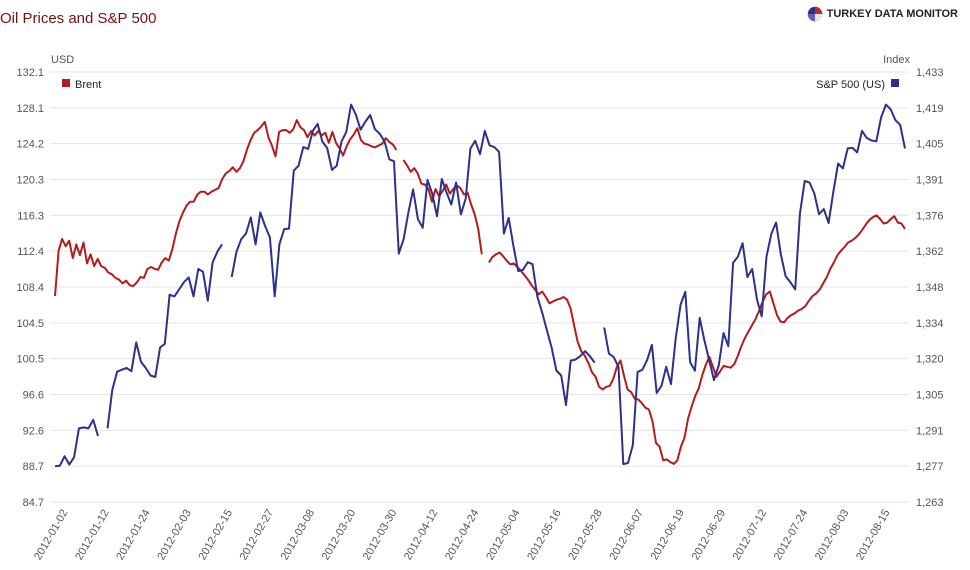  I want to click on right-tick-label: 1,405, so click(930, 145).